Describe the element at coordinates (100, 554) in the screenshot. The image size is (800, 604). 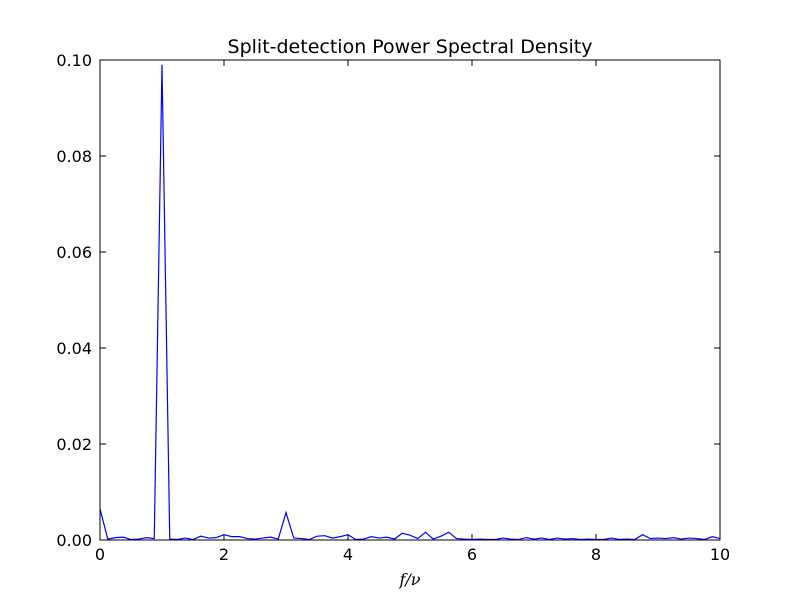
I see `x-tick-label: 0` at that location.